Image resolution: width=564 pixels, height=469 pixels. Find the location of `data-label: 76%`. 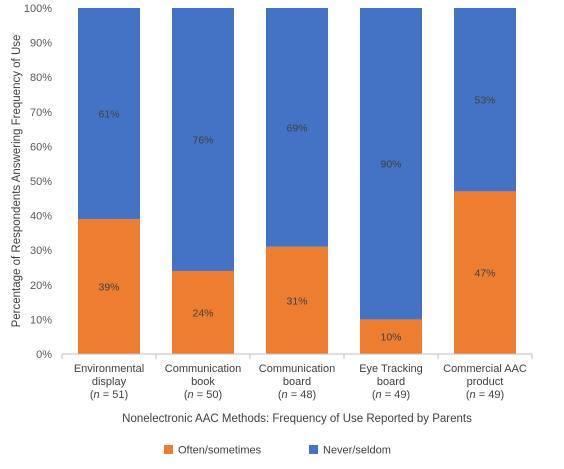

data-label: 76% is located at coordinates (202, 140).